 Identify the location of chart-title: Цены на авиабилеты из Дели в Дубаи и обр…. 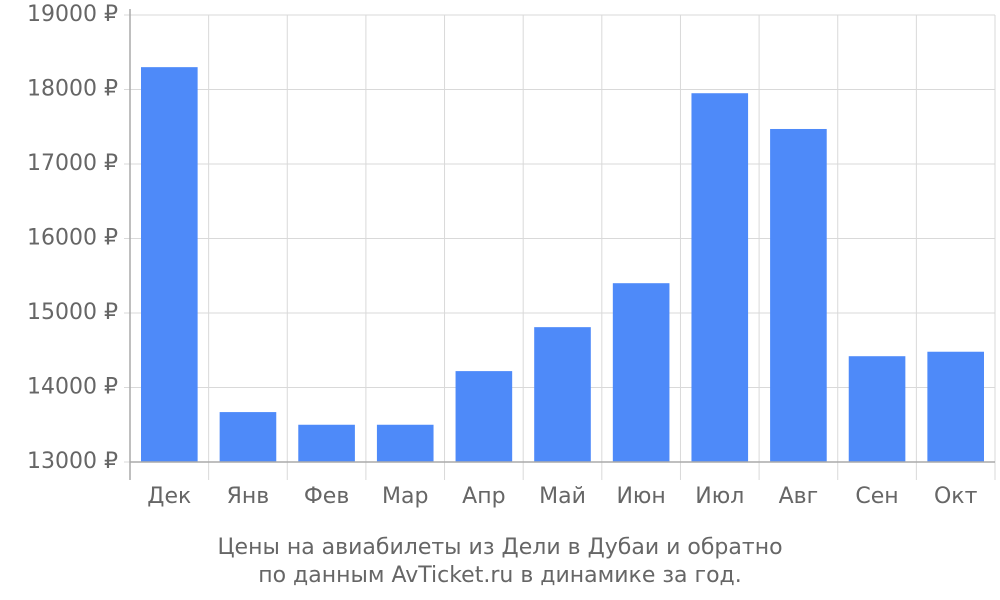
(499, 547).